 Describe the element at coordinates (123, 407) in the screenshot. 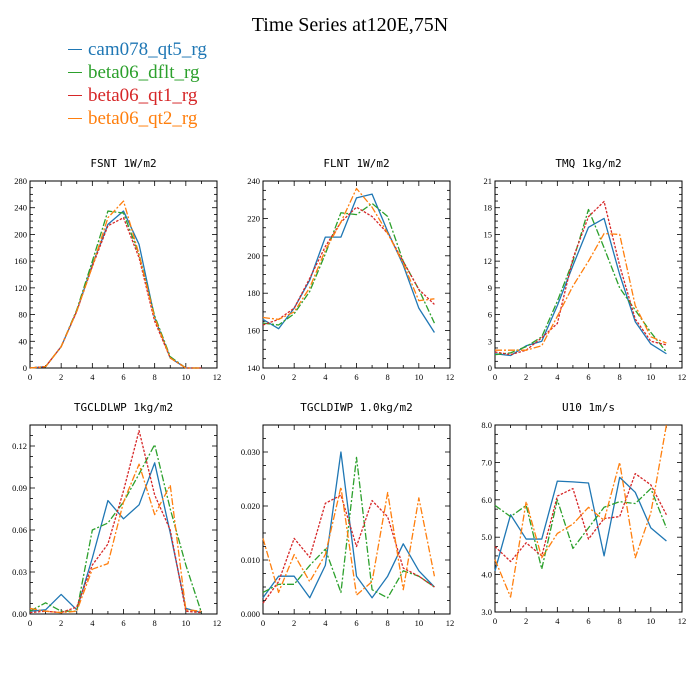

I see `panel-title: TGCLDLWP 1kg/m2` at that location.